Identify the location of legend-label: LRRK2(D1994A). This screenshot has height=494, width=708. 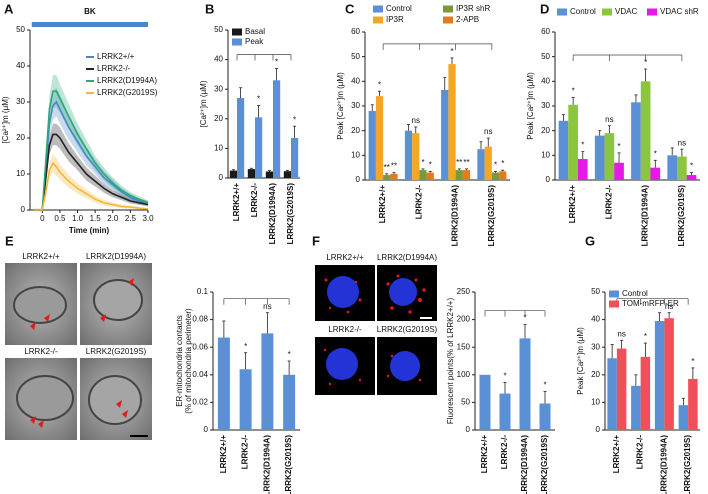
(127, 80).